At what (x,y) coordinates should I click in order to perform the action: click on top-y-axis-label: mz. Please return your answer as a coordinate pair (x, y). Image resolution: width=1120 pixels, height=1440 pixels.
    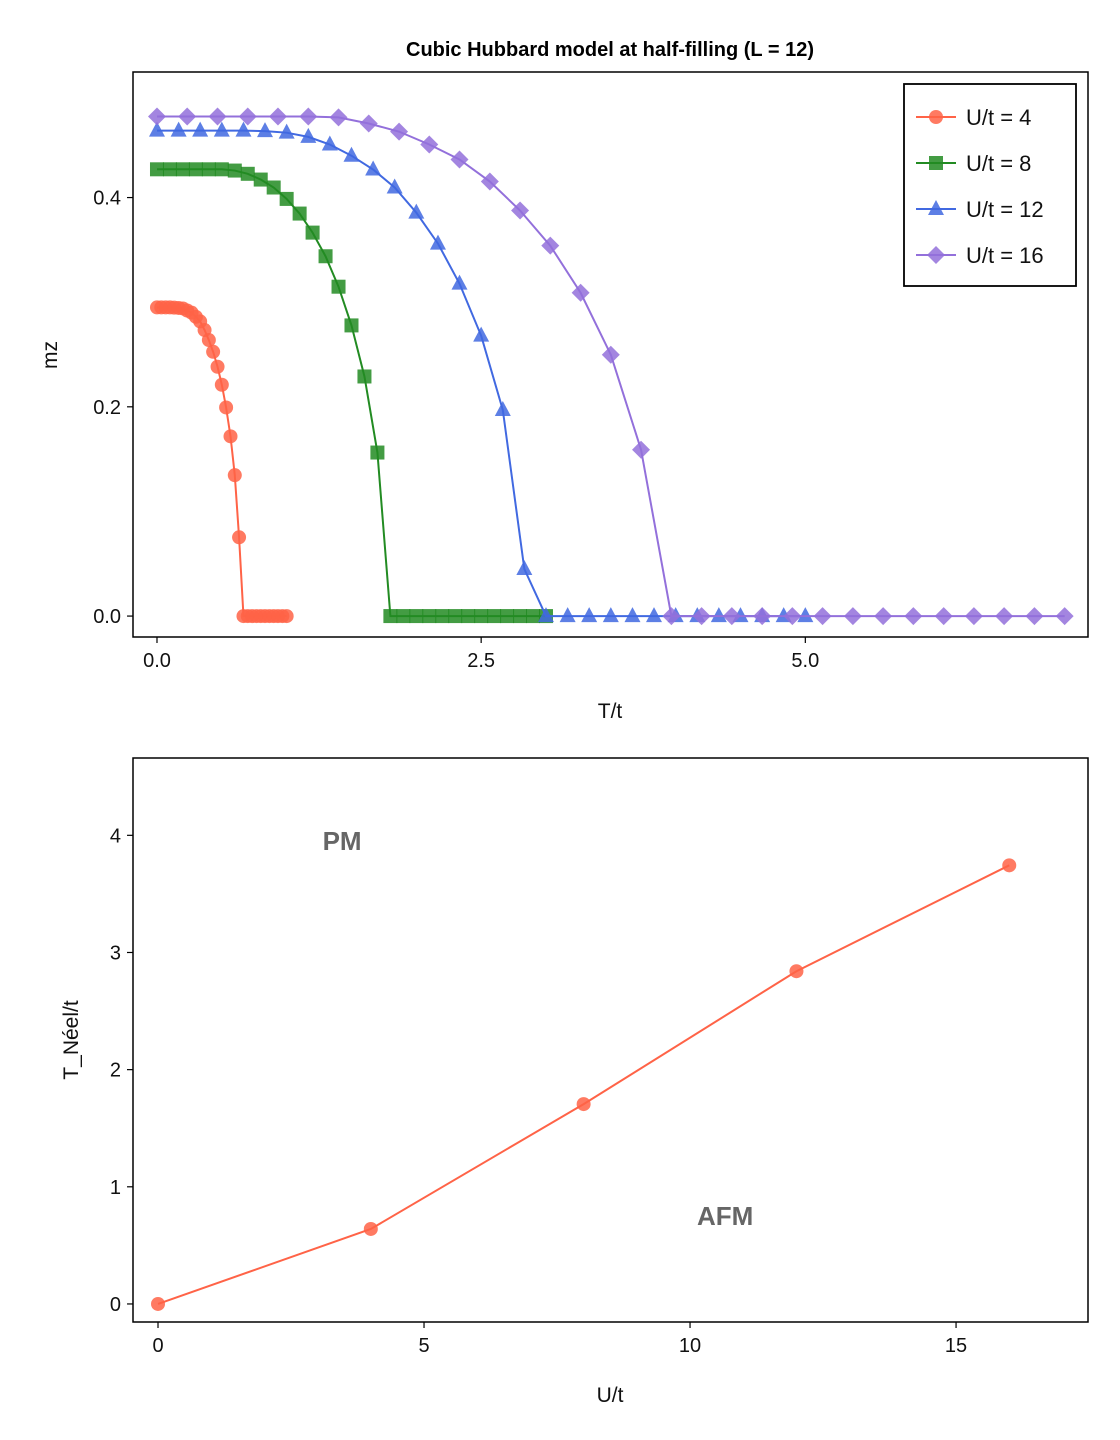
    Looking at the image, I should click on (50, 355).